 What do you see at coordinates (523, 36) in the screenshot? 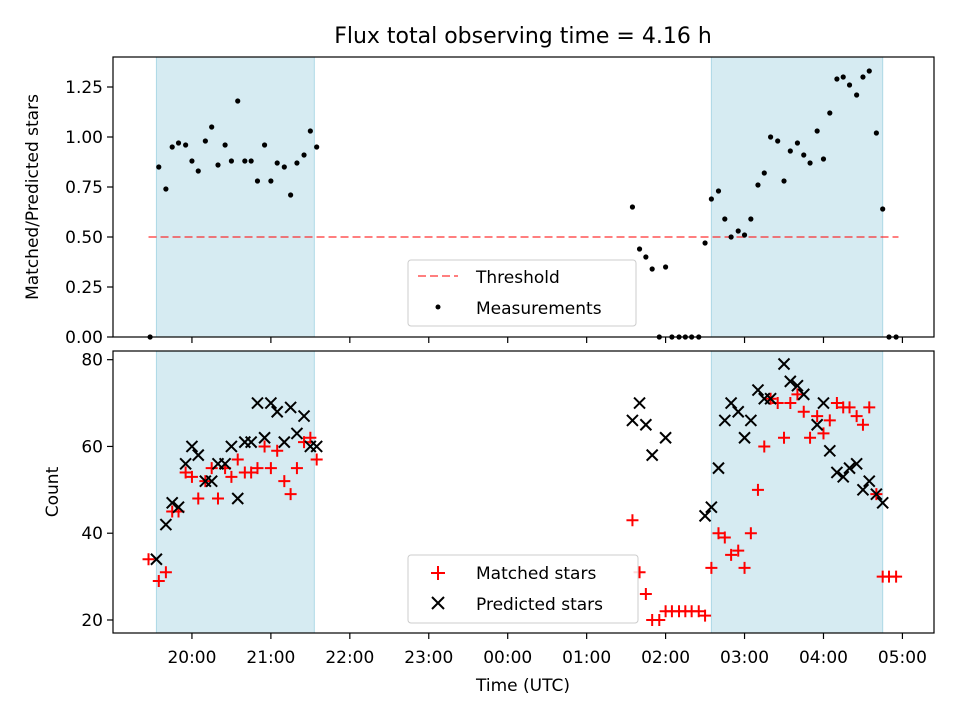
I see `chart-title: Flux total observing time = 4.16 h` at bounding box center [523, 36].